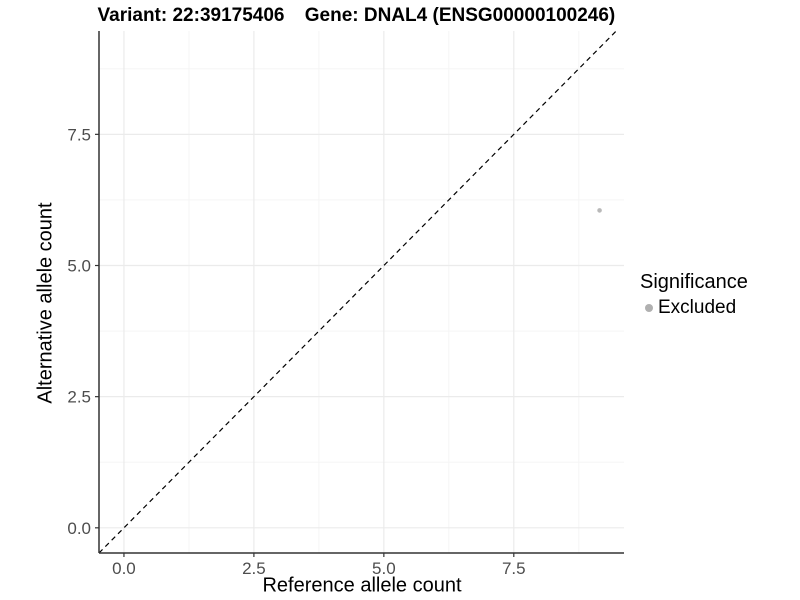 This screenshot has width=800, height=600. What do you see at coordinates (599, 210) in the screenshot?
I see `data-point` at bounding box center [599, 210].